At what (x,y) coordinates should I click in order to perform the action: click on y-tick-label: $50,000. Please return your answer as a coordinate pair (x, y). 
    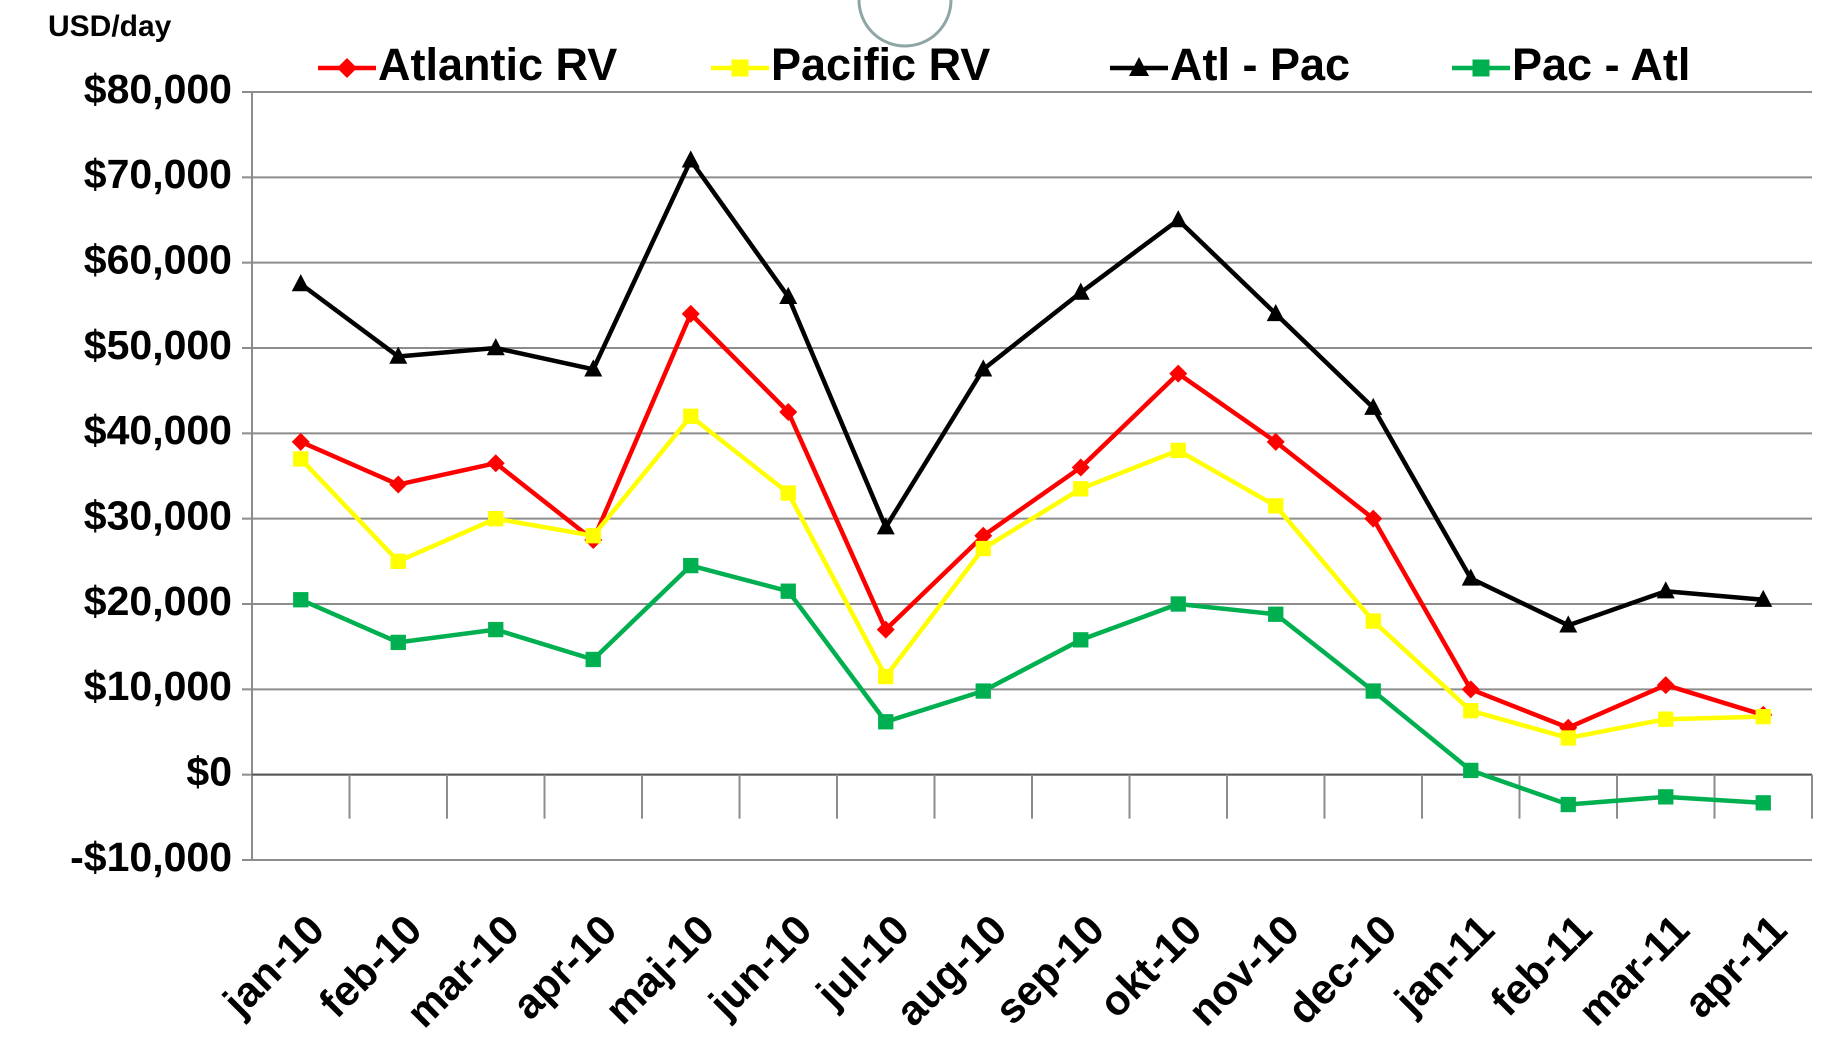
    Looking at the image, I should click on (158, 345).